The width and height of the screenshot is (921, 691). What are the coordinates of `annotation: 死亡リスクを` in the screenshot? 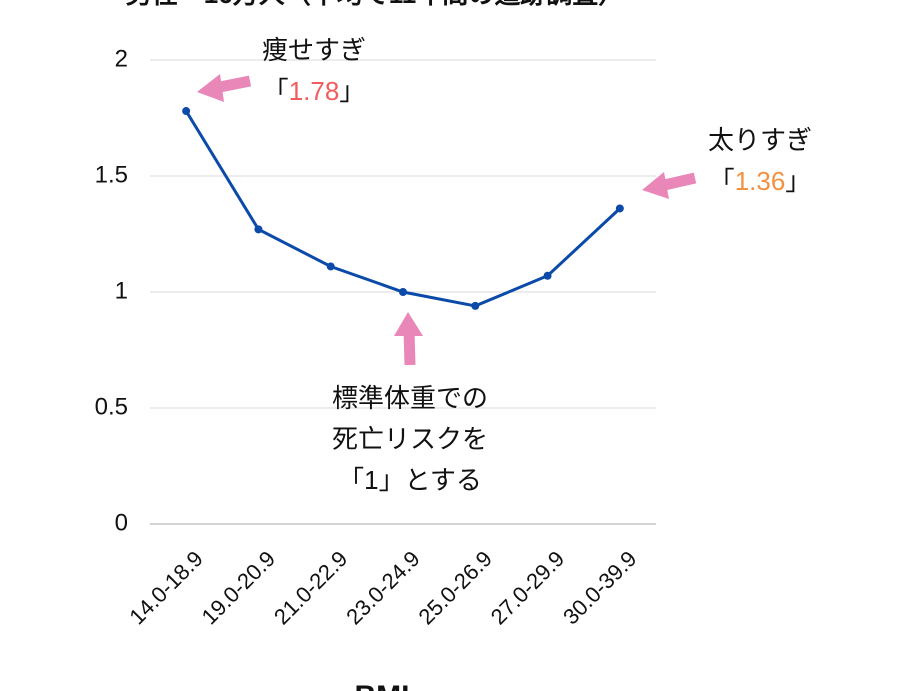 It's located at (410, 439).